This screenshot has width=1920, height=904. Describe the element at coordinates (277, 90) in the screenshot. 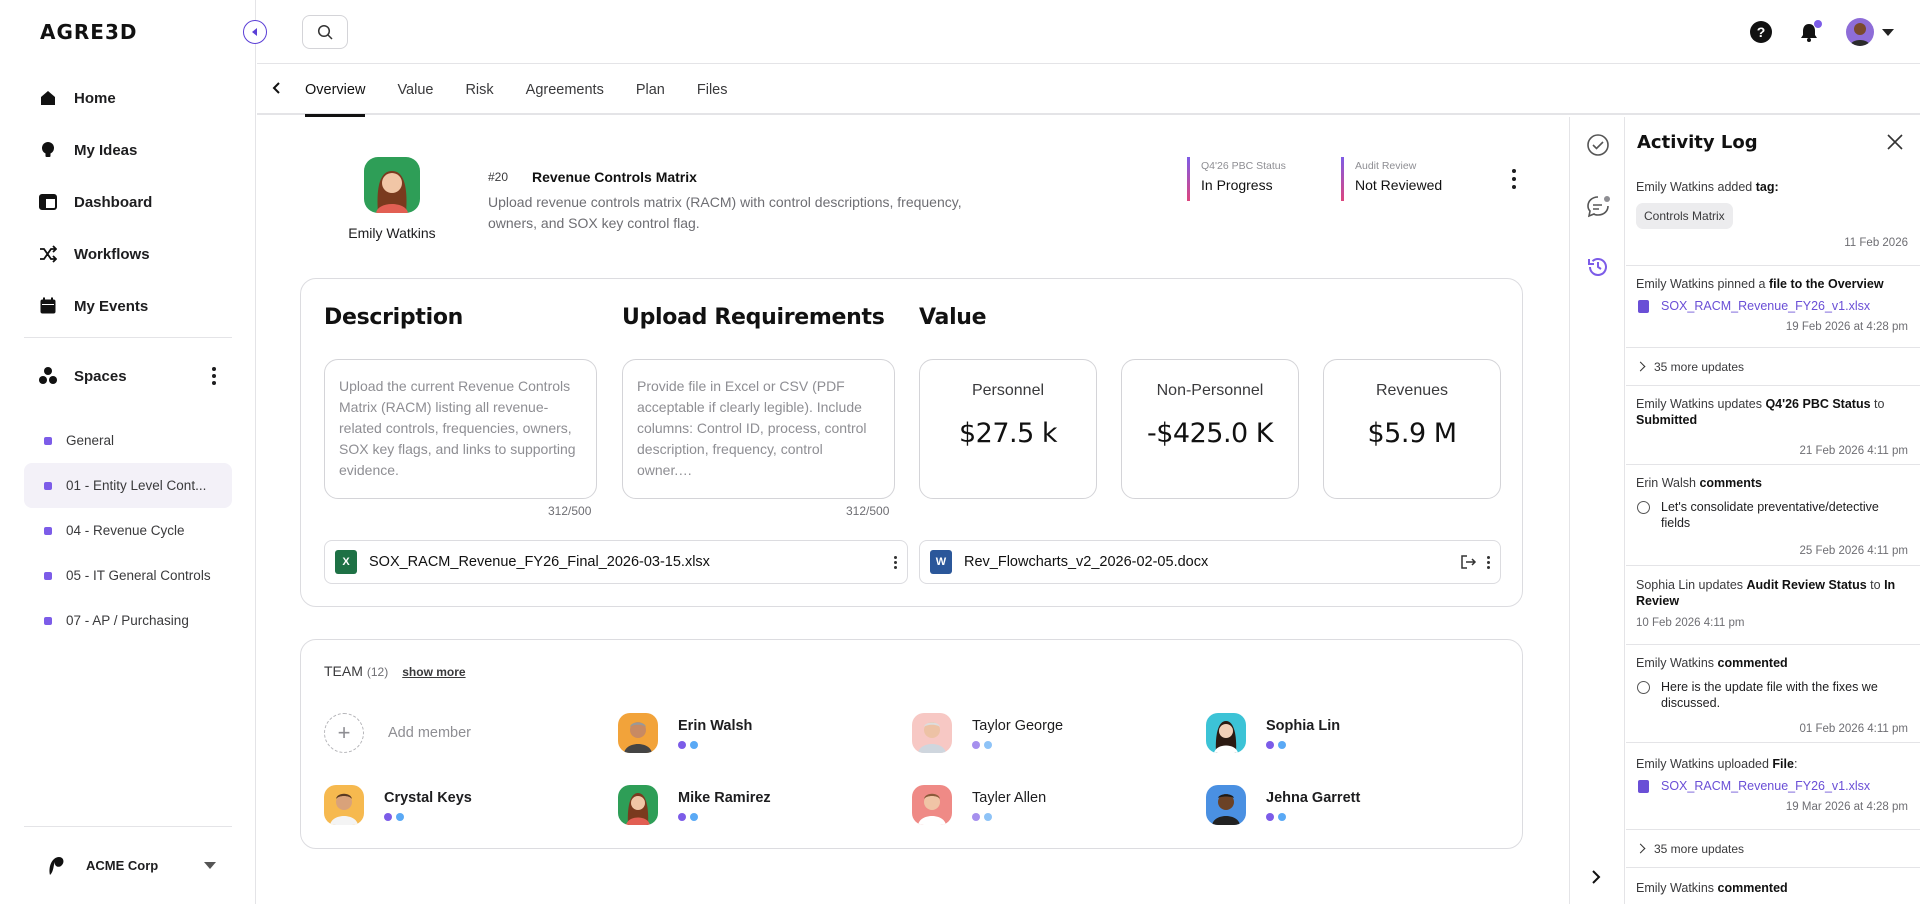

I see `back-button` at that location.